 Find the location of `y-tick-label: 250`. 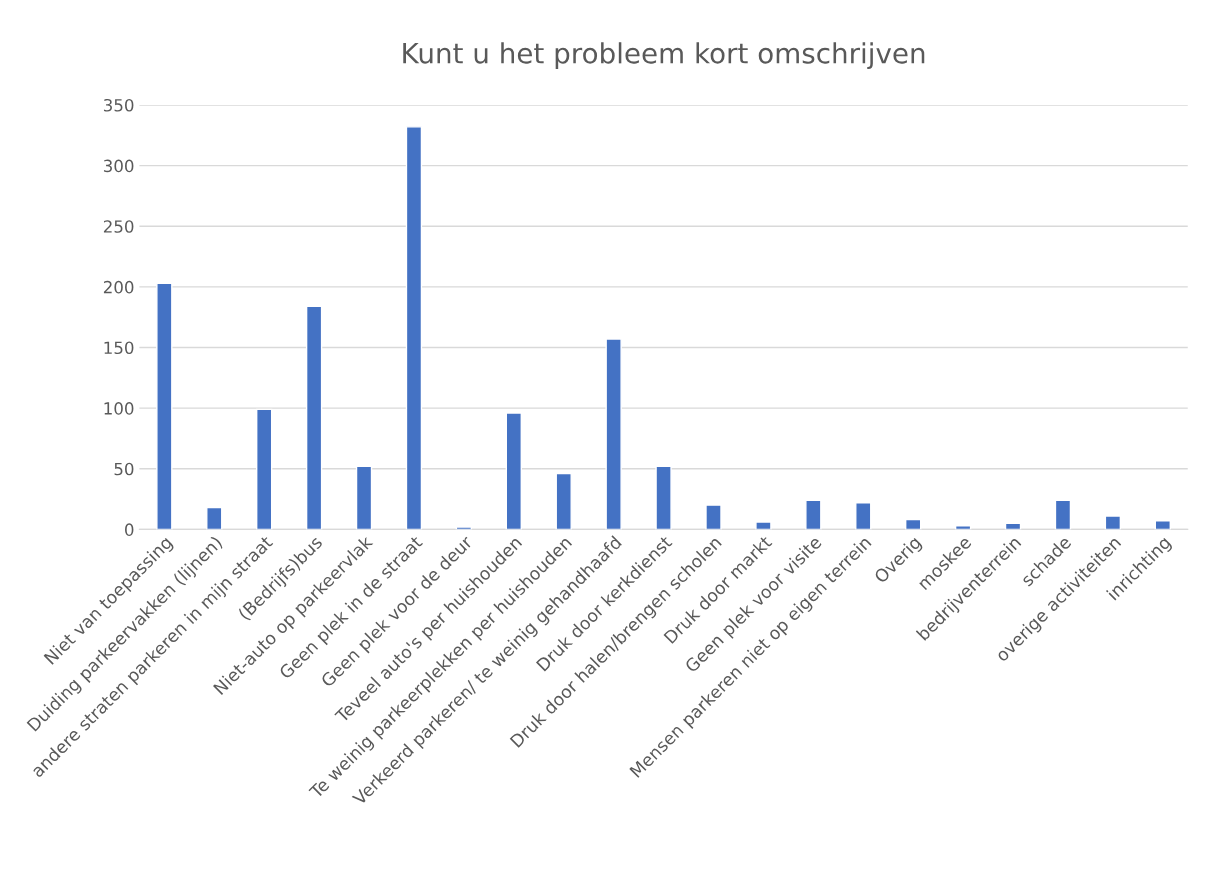

y-tick-label: 250 is located at coordinates (118, 226).